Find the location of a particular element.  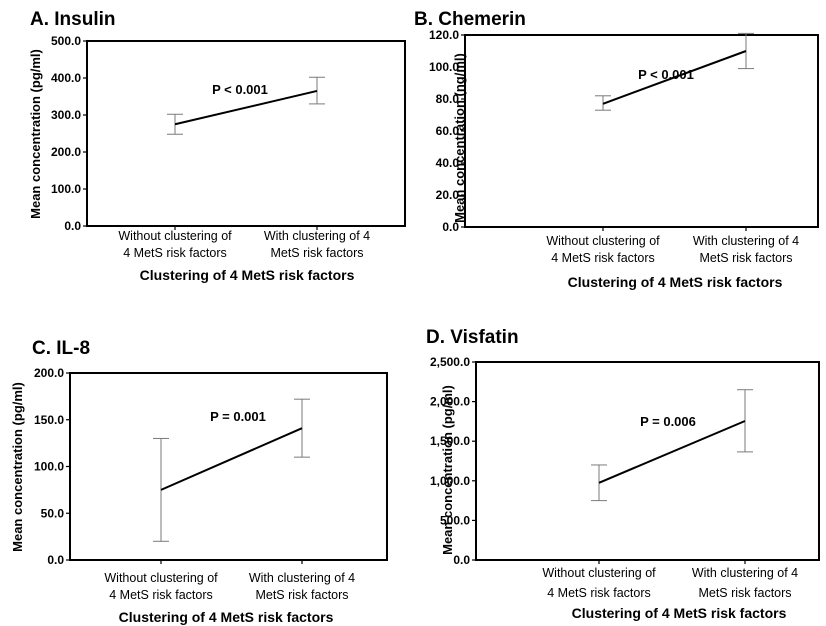

y-tick-label: 1,500.0 is located at coordinates (450, 441).